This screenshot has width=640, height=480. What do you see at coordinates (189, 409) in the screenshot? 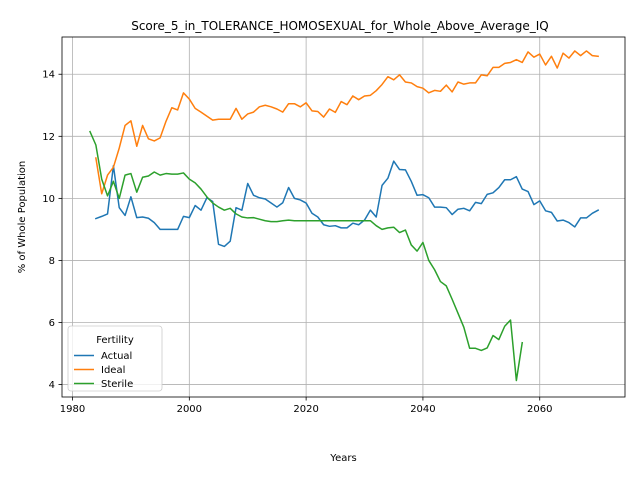
I see `x-tick-label: 2000` at bounding box center [189, 409].